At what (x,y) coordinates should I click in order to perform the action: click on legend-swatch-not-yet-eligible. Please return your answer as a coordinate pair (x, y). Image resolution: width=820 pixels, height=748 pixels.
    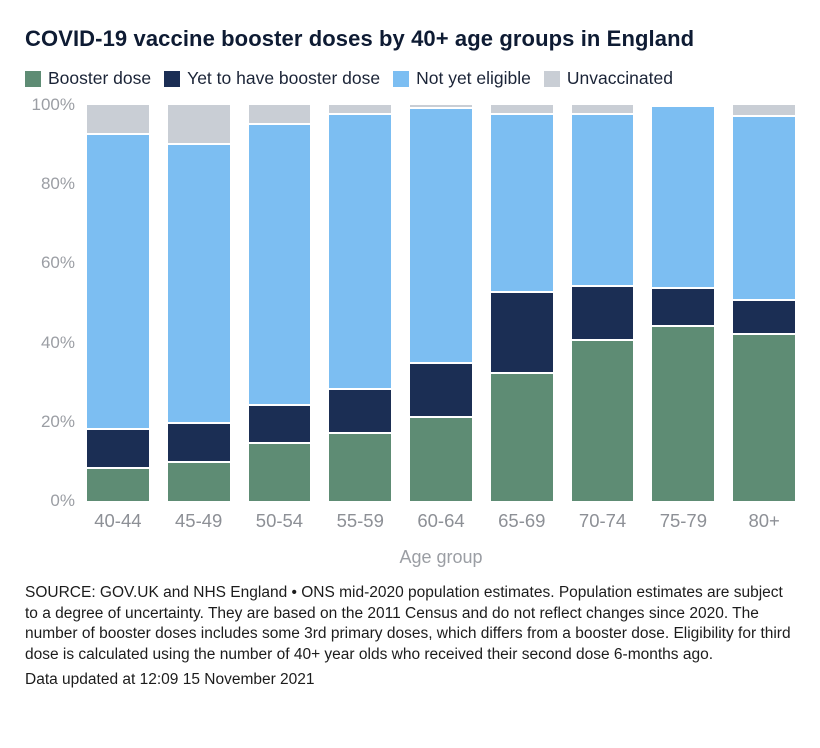
    Looking at the image, I should click on (401, 78).